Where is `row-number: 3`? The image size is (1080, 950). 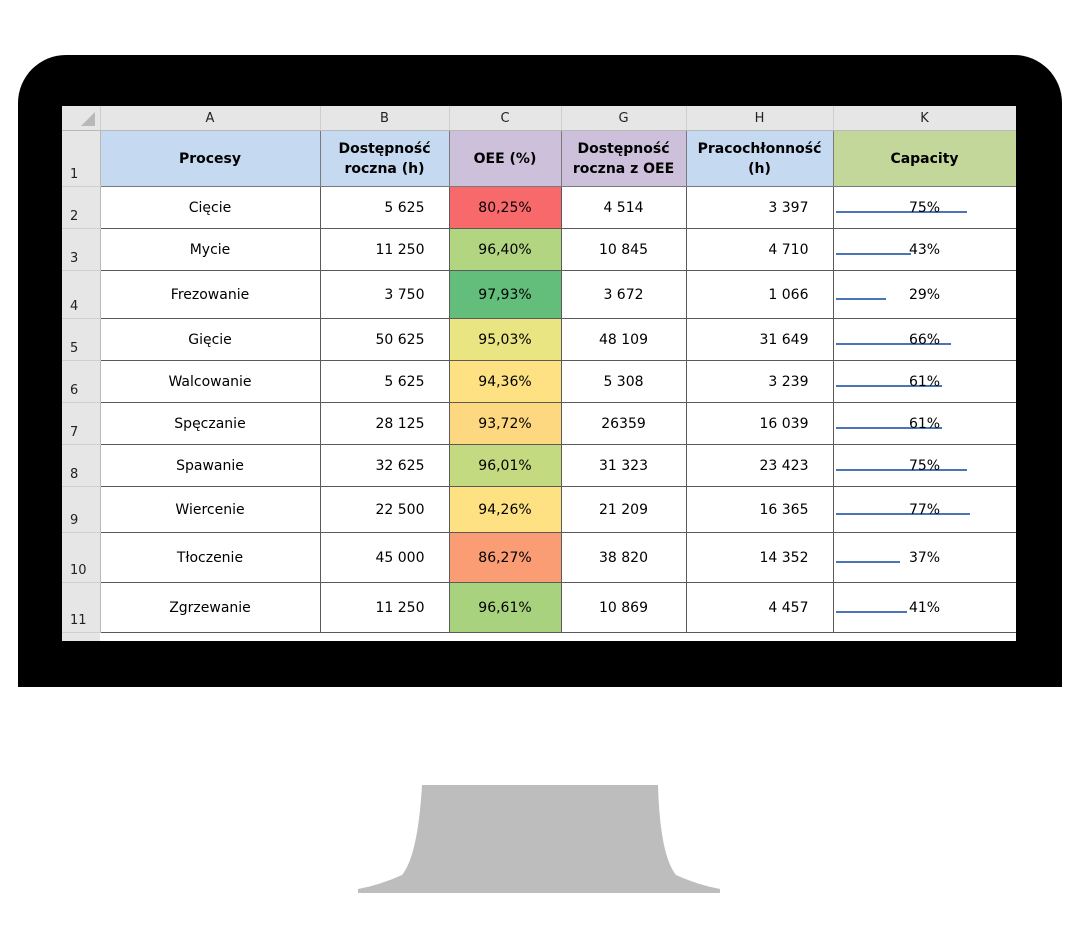 row-number: 3 is located at coordinates (81, 249).